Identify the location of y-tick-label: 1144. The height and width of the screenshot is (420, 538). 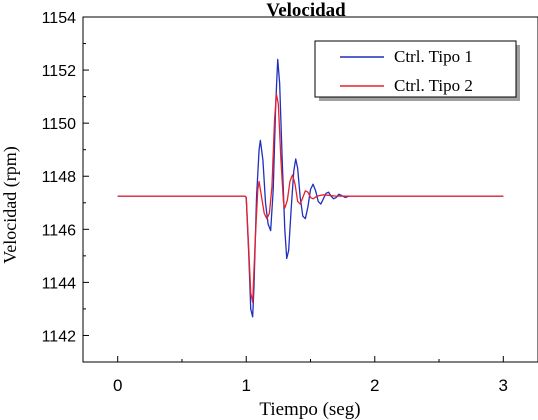
(59, 283).